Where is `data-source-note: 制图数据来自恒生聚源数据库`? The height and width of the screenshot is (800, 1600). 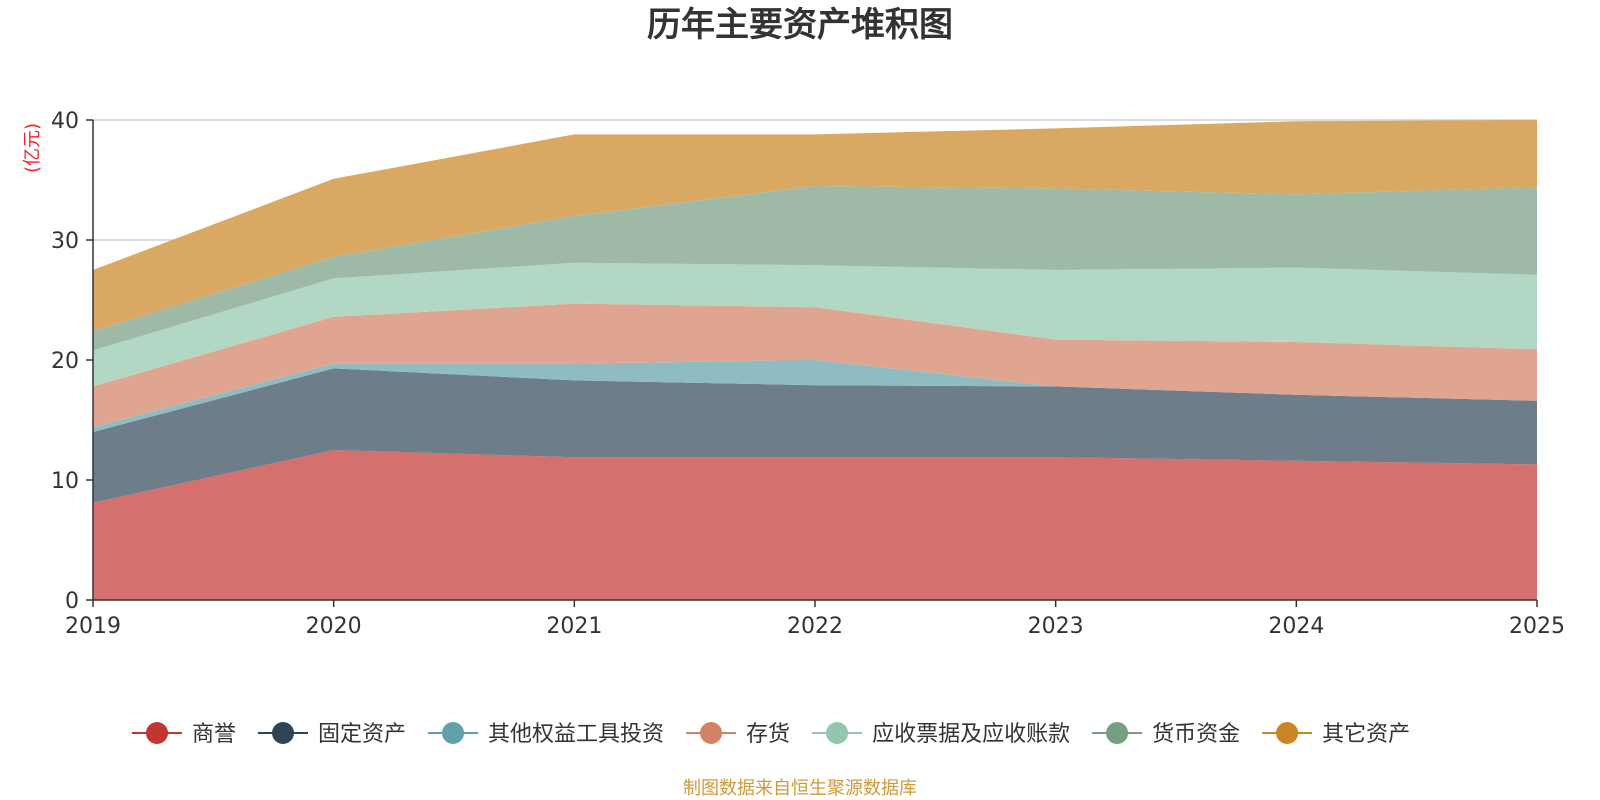
data-source-note: 制图数据来自恒生聚源数据库 is located at coordinates (800, 788).